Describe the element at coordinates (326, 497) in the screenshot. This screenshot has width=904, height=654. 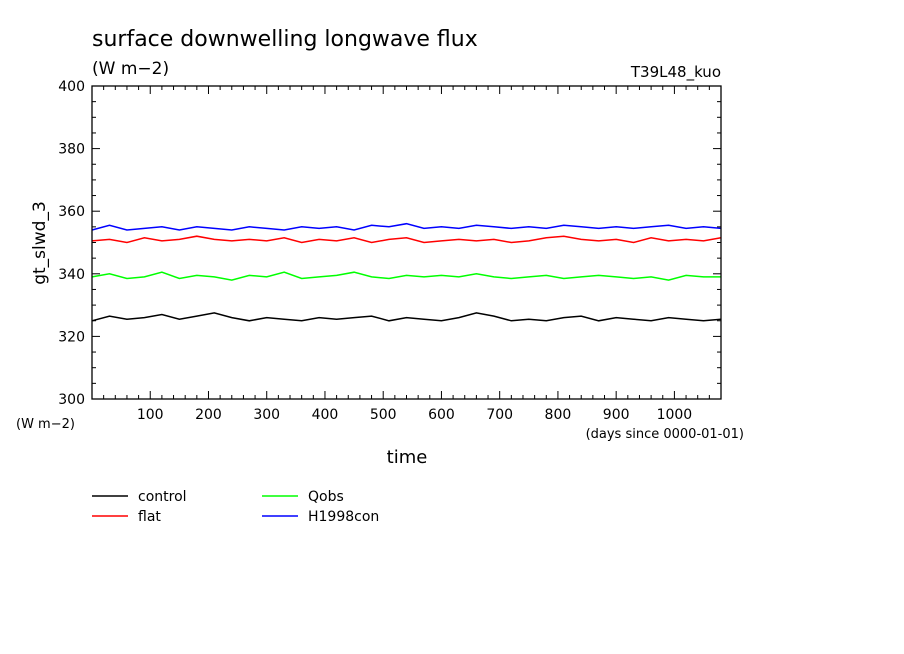
I see `legend-label-2: Qobs` at that location.